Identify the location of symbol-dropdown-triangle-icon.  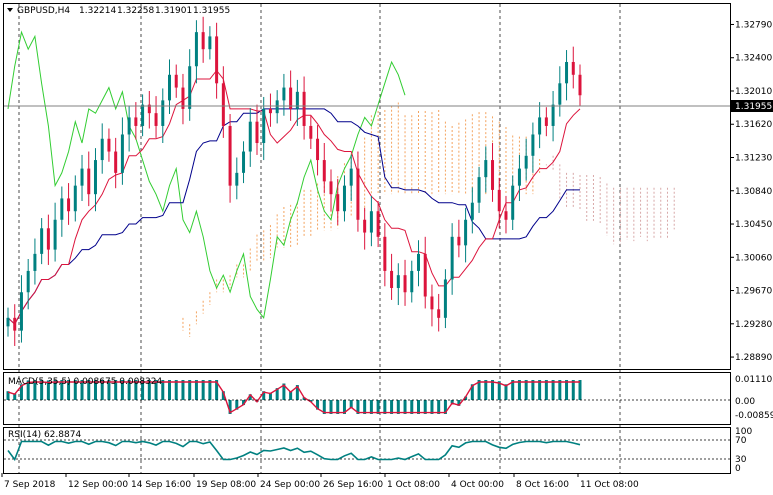
(10, 10).